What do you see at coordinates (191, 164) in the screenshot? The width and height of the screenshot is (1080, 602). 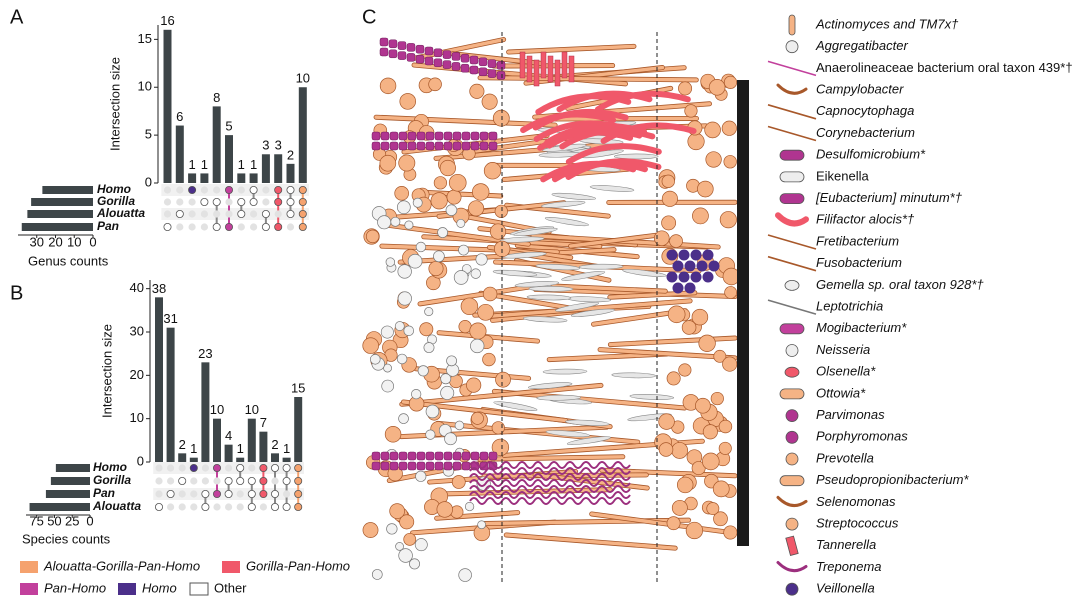 I see `value-label: 1` at bounding box center [191, 164].